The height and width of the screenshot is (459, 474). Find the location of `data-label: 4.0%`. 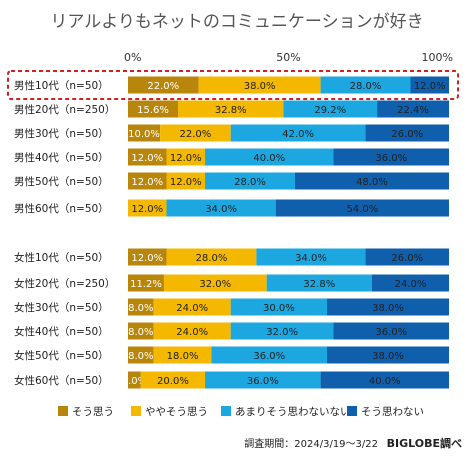

data-label: 4.0% is located at coordinates (134, 381).